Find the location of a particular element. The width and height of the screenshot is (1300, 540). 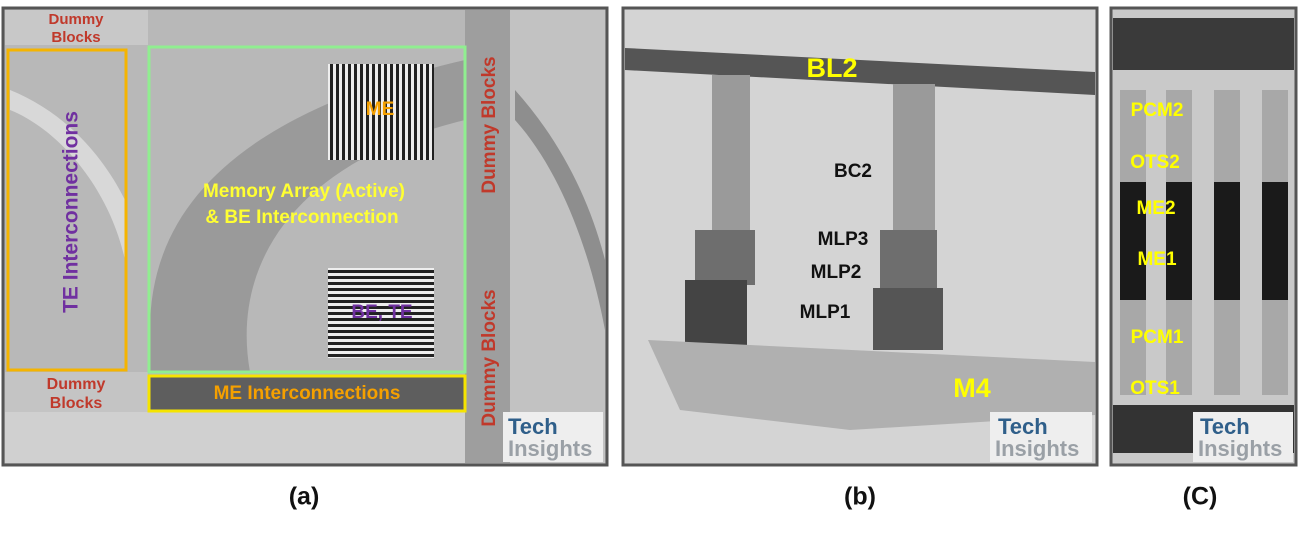

label: BE, TE is located at coordinates (381, 312).